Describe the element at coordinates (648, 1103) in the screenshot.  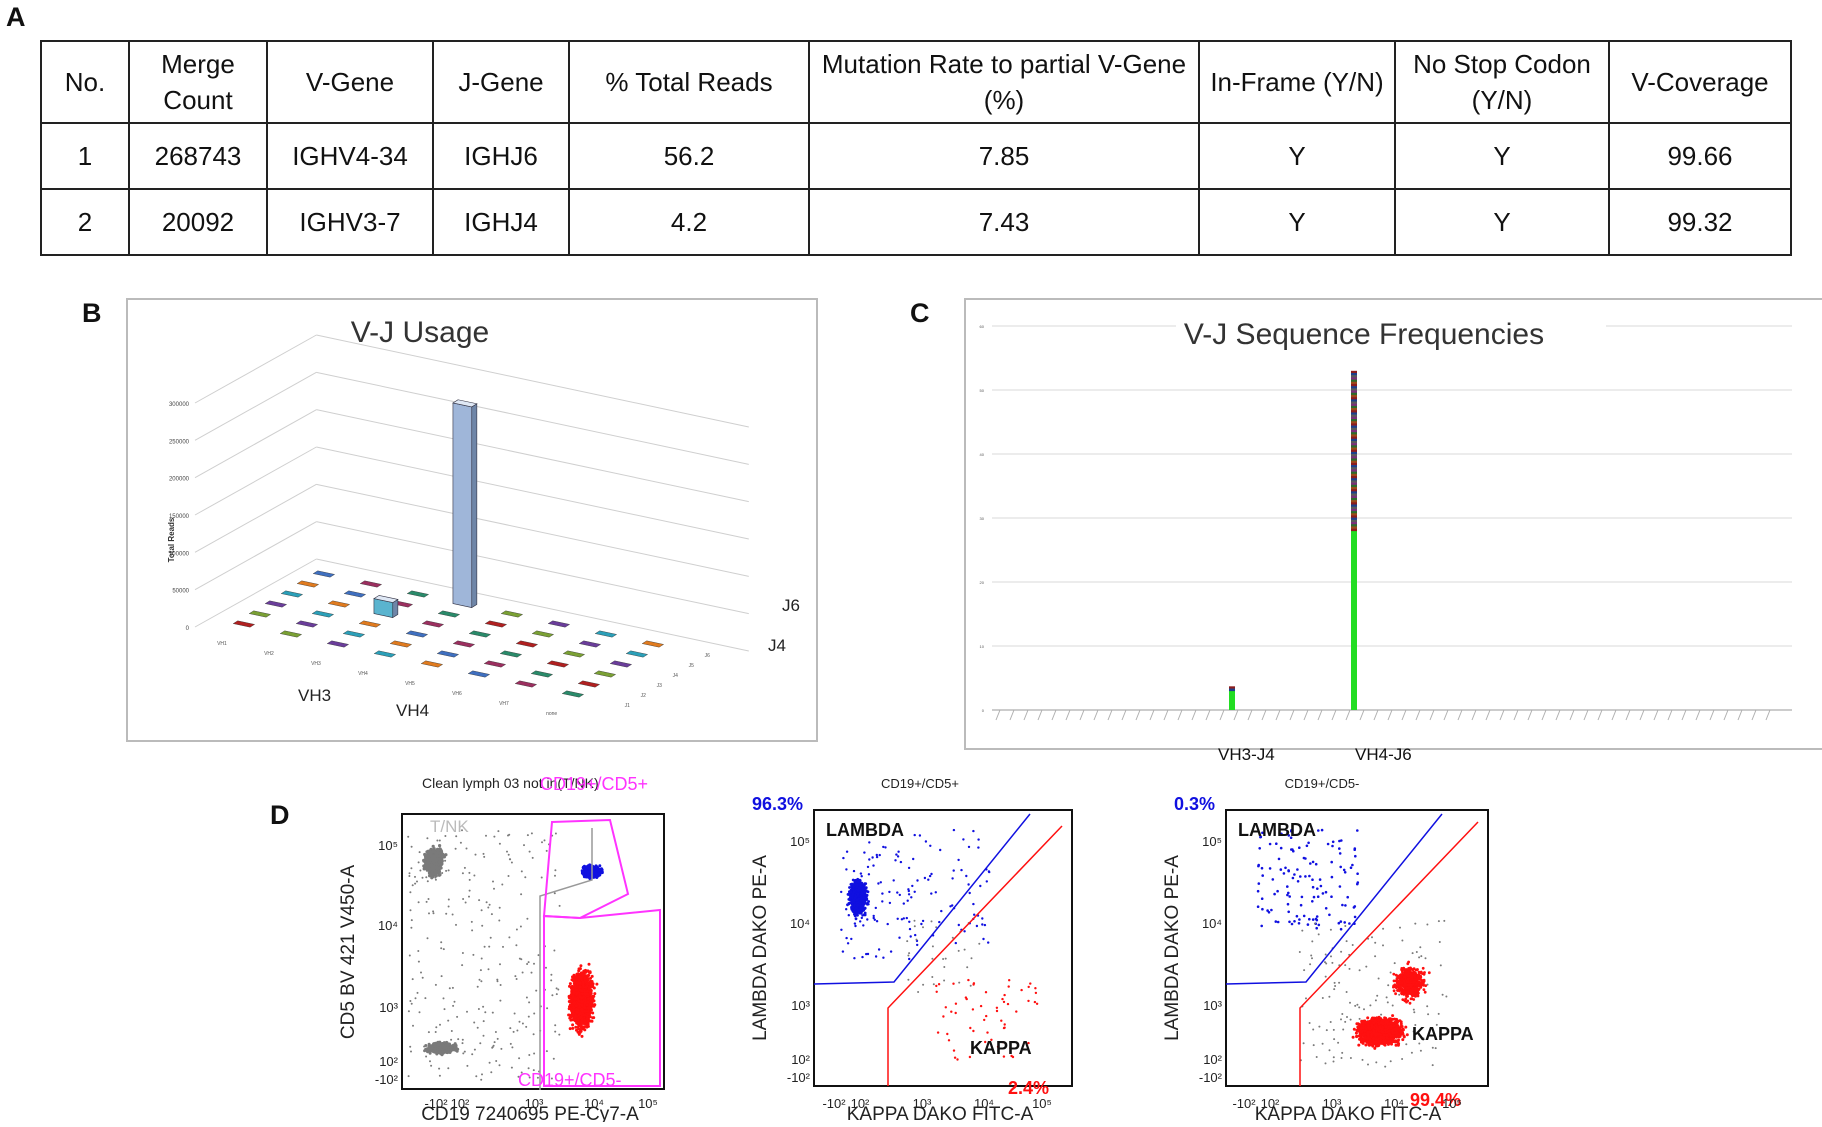
I see `flow1-xtick: 10⁵` at that location.